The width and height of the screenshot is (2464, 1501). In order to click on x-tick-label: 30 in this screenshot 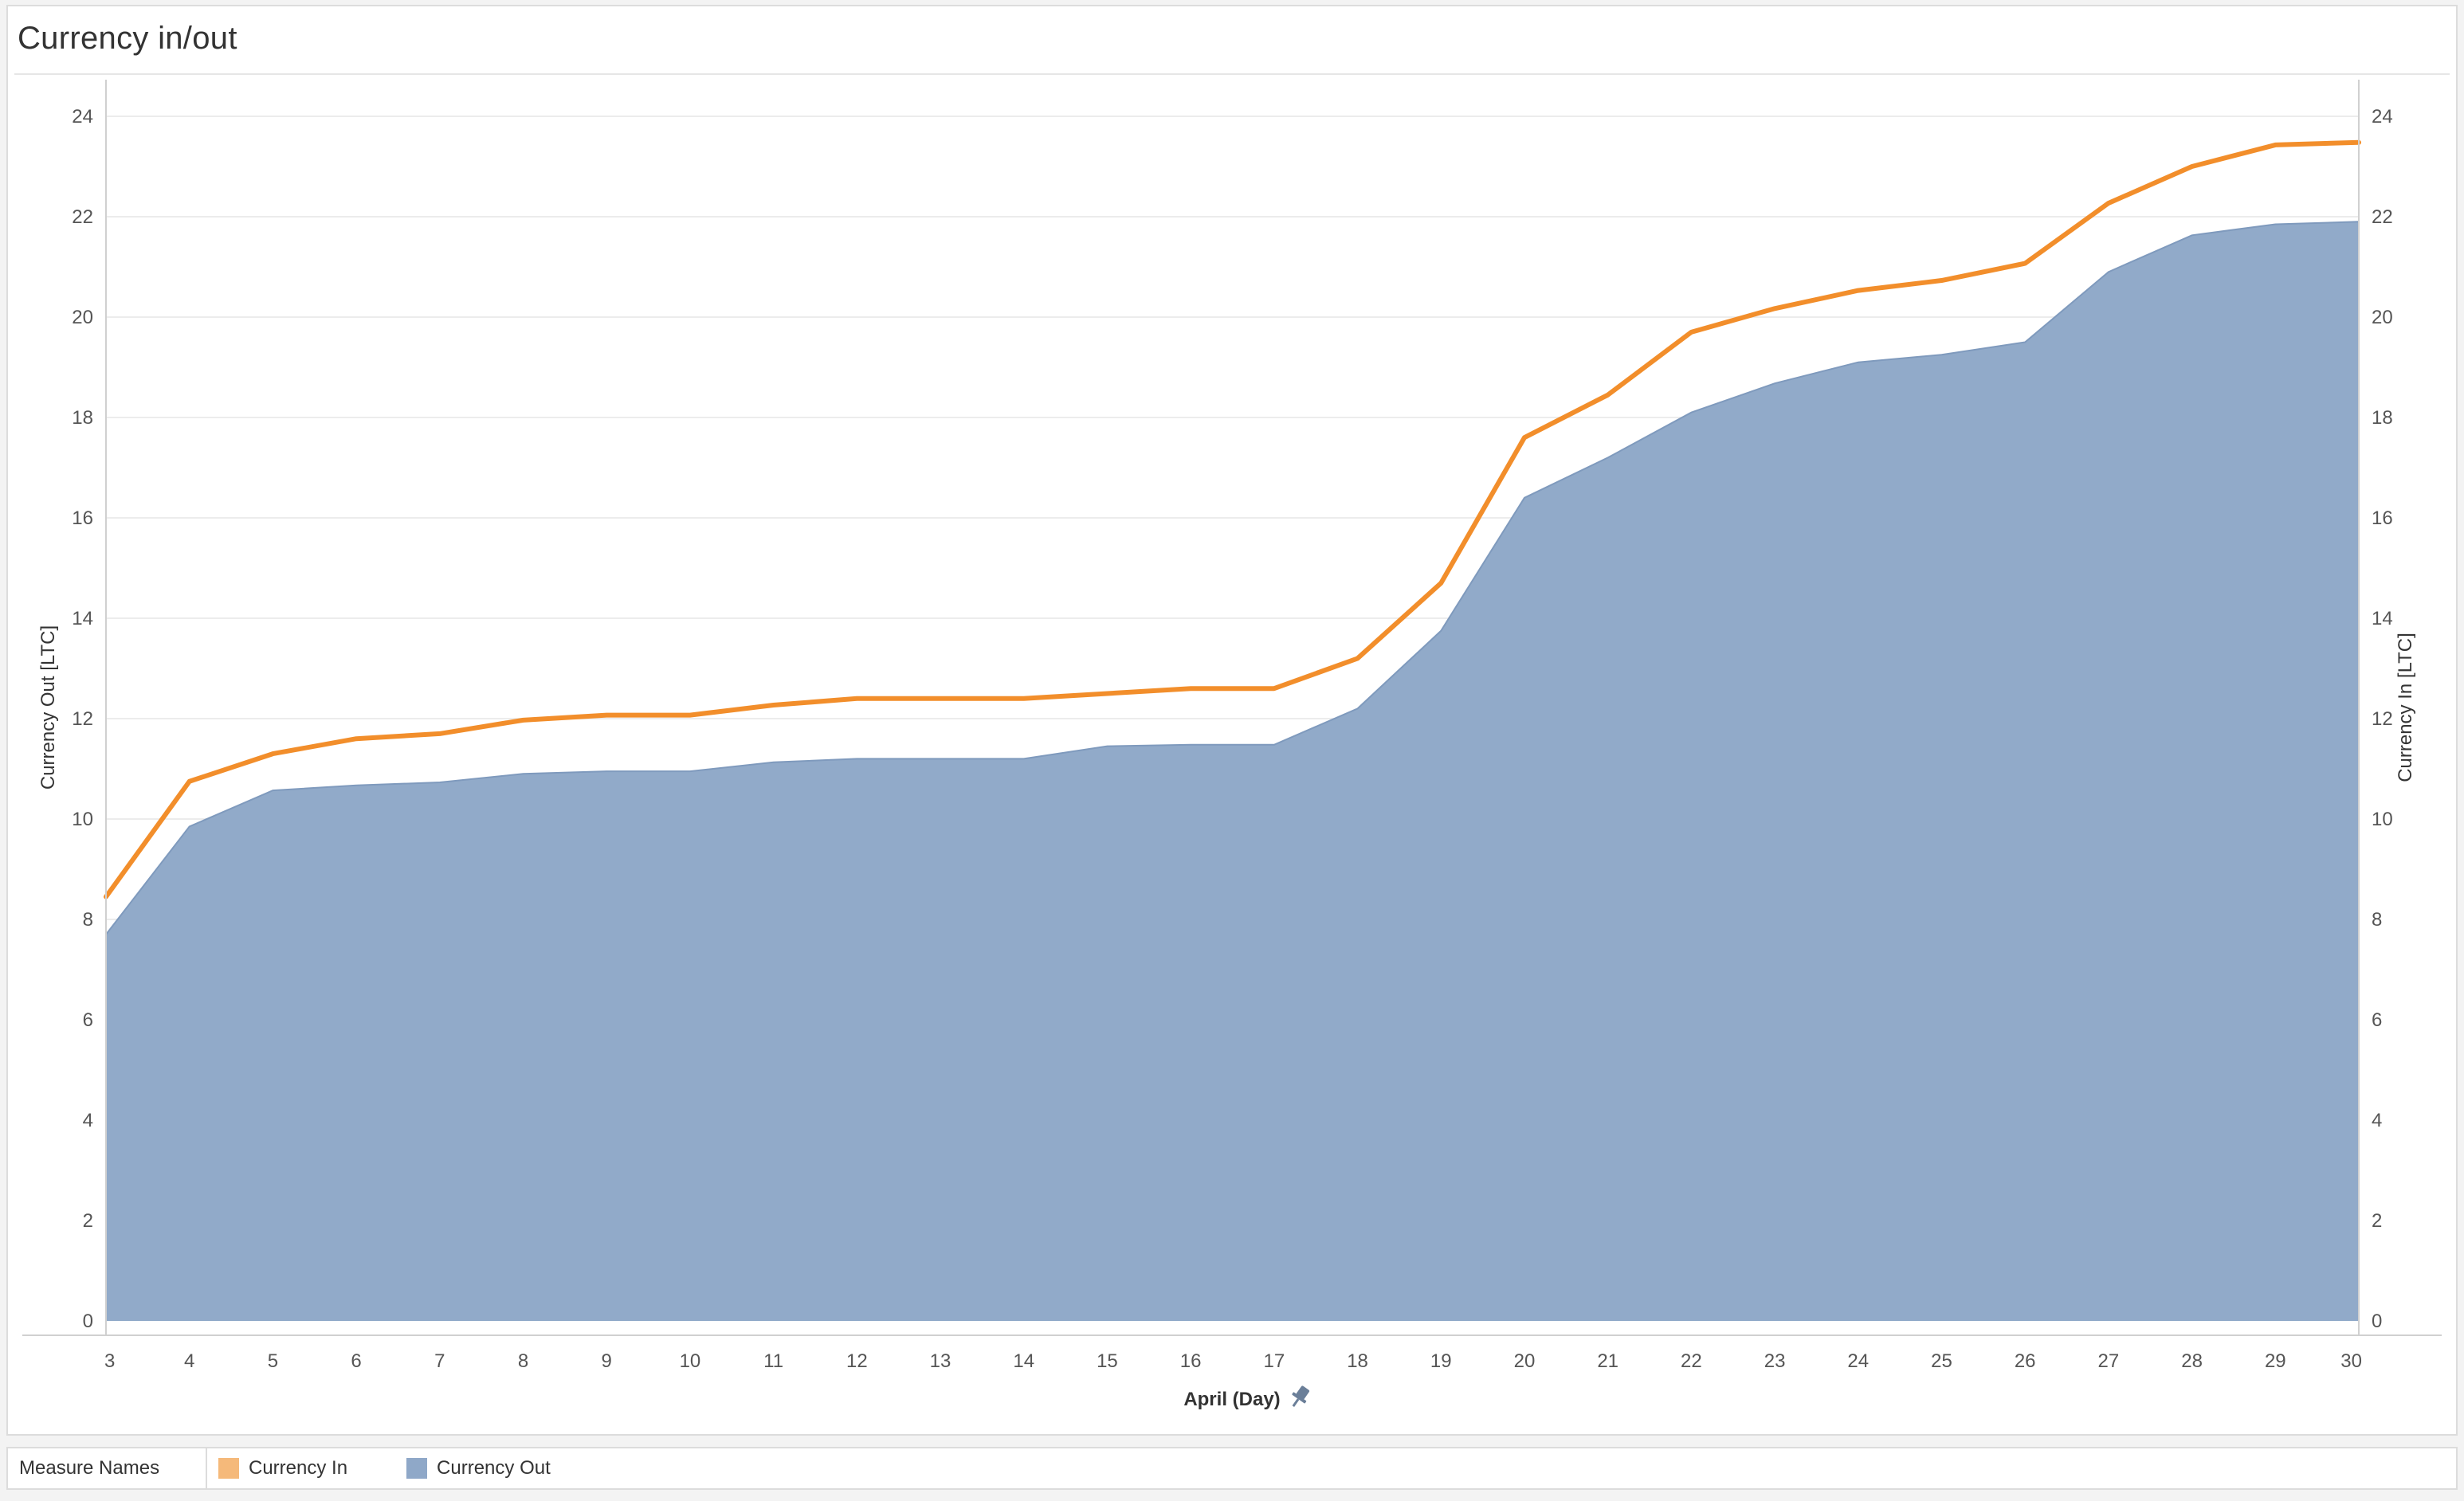, I will do `click(2351, 1361)`.